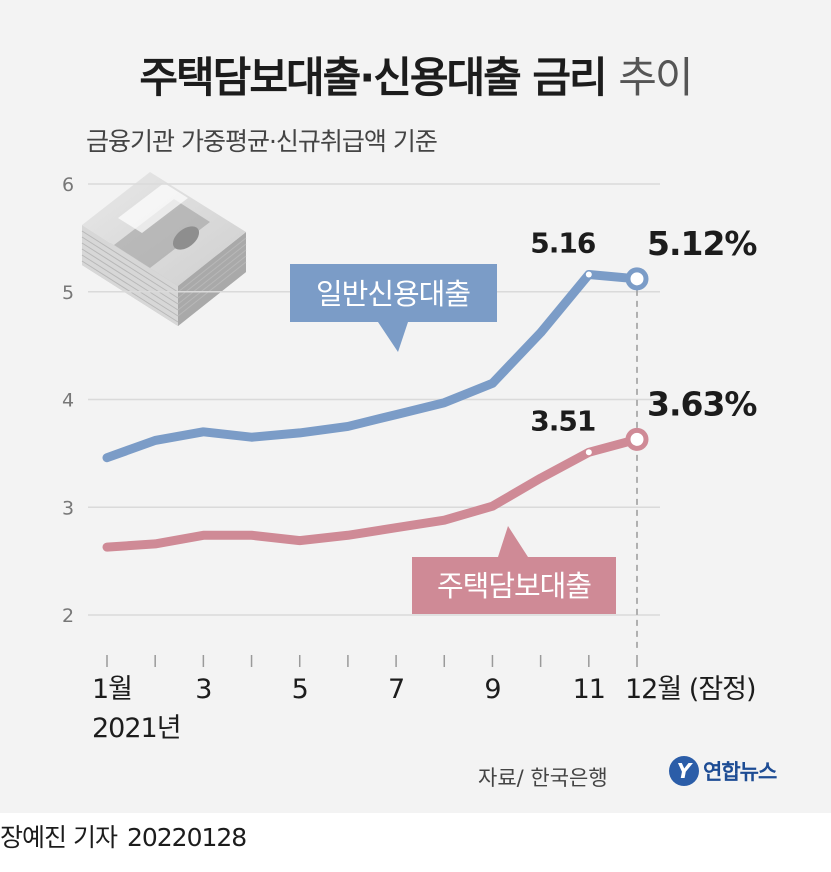 The image size is (831, 872). Describe the element at coordinates (393, 294) in the screenshot. I see `legend-label-credit: 일반신용대출` at that location.